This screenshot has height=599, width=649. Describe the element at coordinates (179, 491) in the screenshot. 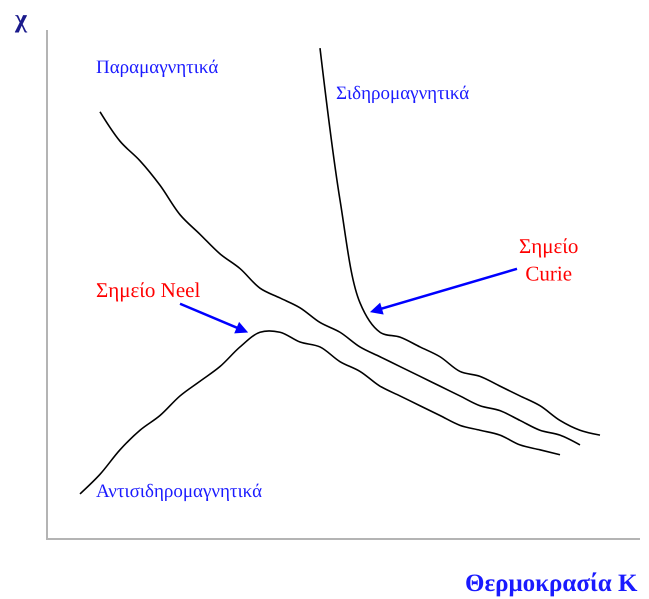

I see `series-label: Αντισιδηρομαγνητικά` at that location.